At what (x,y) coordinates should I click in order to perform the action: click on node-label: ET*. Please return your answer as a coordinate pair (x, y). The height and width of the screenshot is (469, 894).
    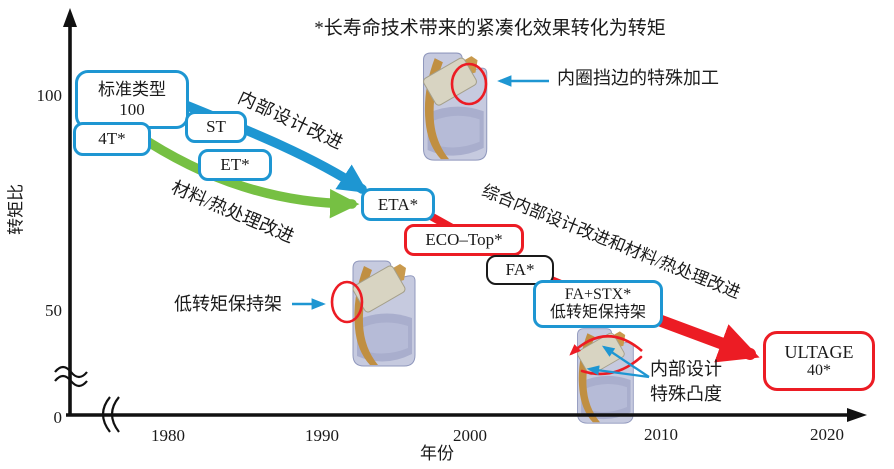
    Looking at the image, I should click on (235, 165).